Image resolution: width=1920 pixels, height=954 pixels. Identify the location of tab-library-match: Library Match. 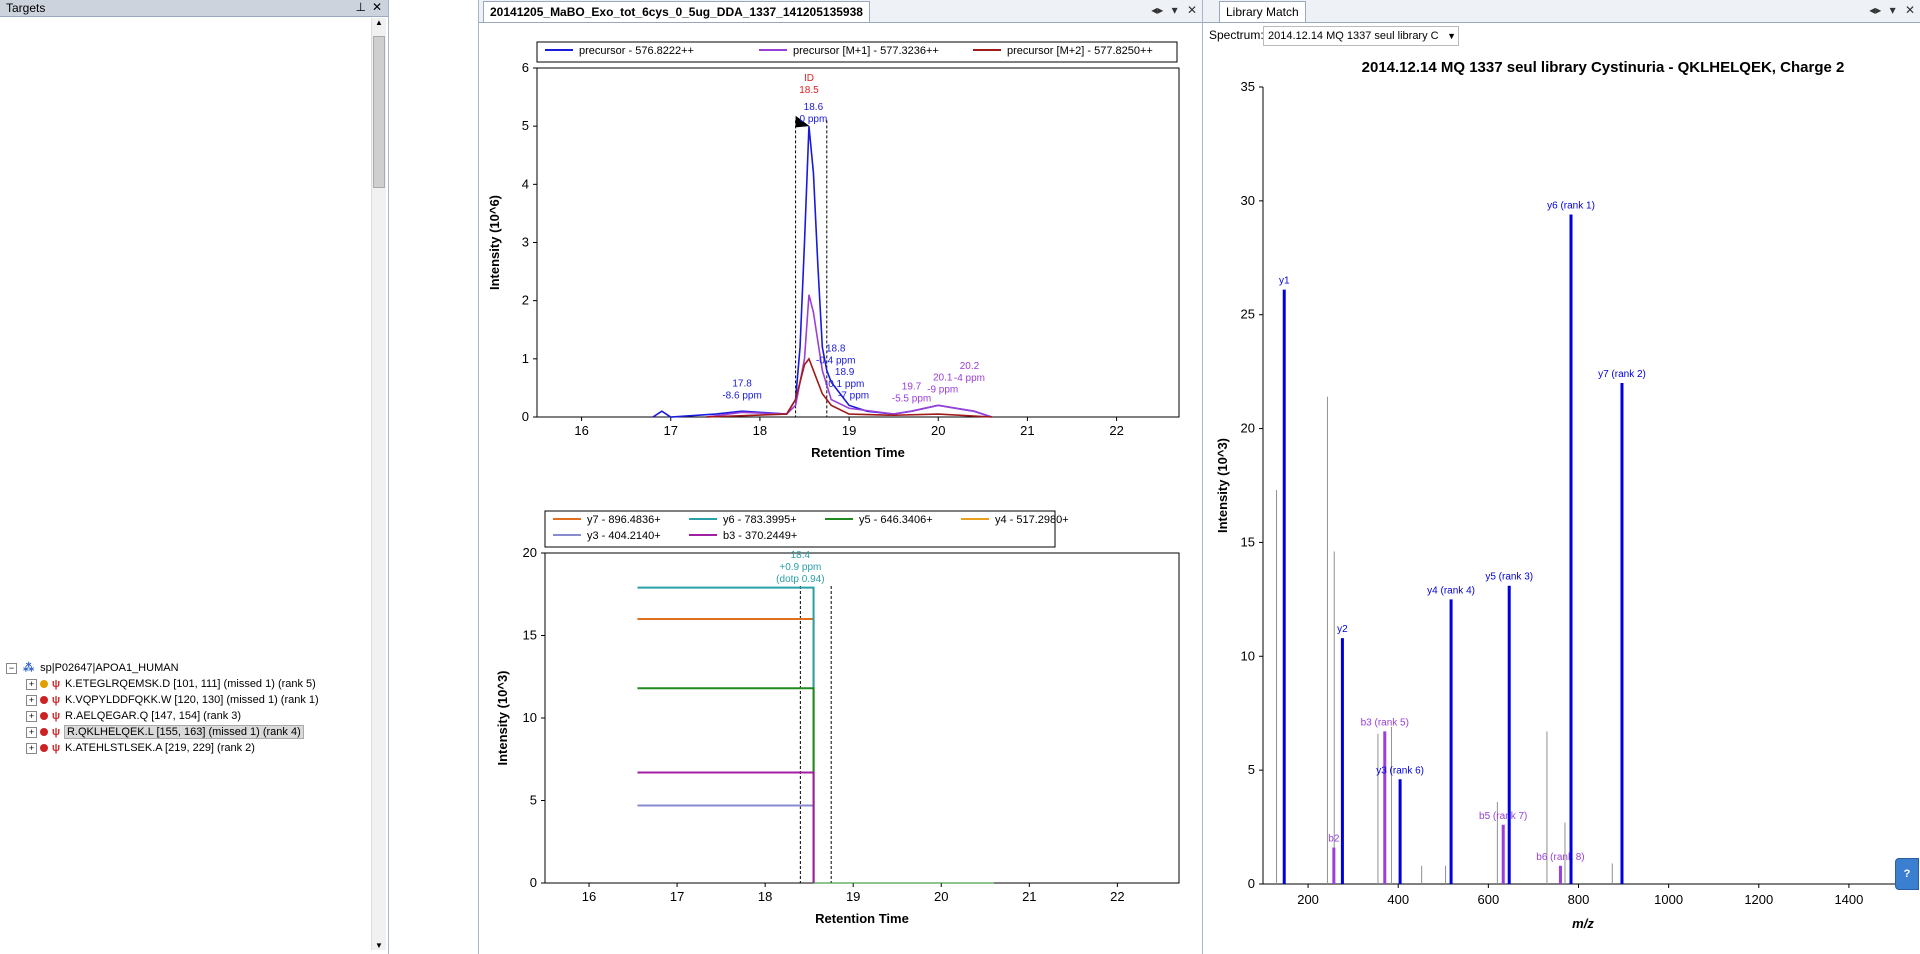
(1262, 11).